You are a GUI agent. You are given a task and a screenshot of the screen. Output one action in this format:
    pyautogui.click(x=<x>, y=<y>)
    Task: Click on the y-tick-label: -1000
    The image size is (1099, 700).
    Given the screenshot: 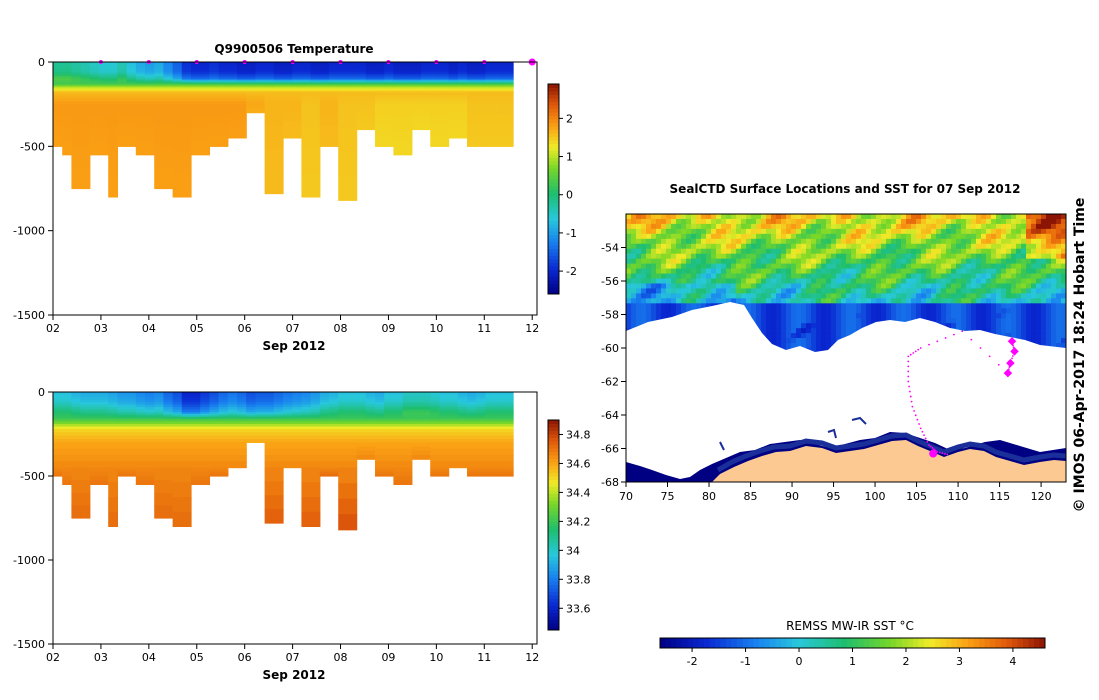 What is the action you would take?
    pyautogui.click(x=29, y=560)
    